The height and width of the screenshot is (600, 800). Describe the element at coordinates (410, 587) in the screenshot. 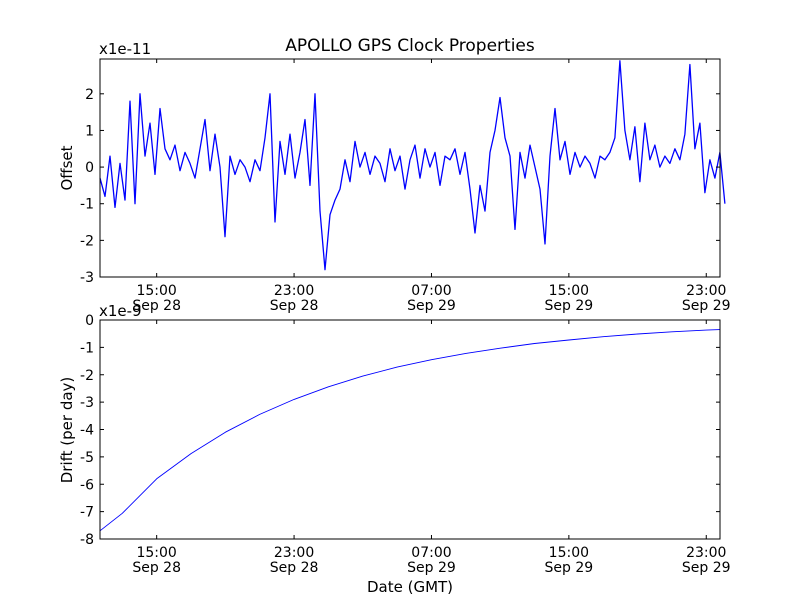

I see `drift-xlabel: Date (GMT)` at that location.